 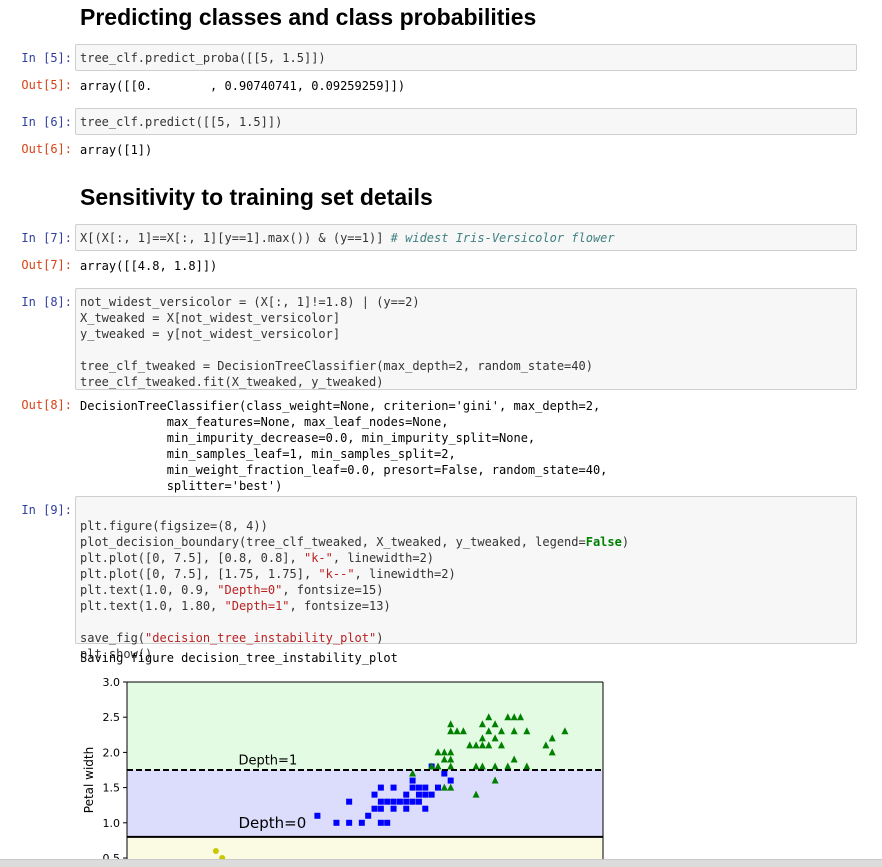 What do you see at coordinates (256, 197) in the screenshot?
I see `section-heading-sensitivity: Sensitivity to training set details` at bounding box center [256, 197].